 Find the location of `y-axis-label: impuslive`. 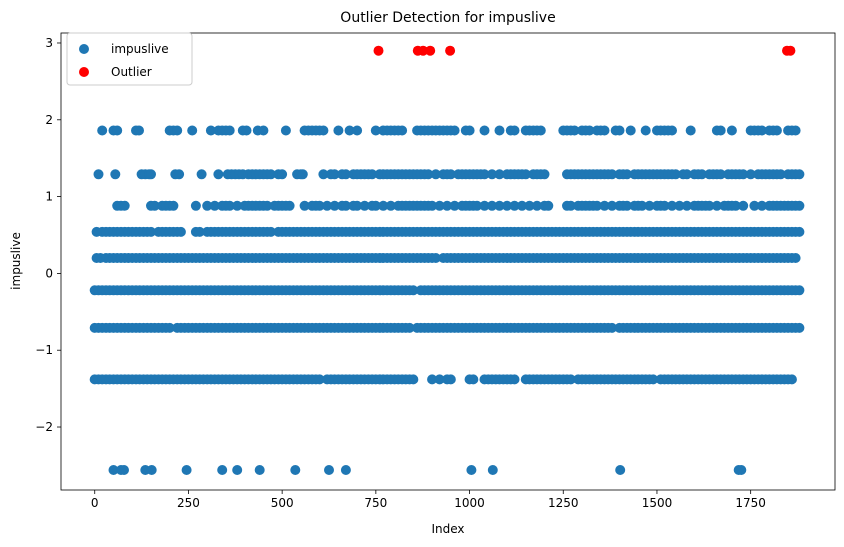

y-axis-label: impuslive is located at coordinates (16, 261).